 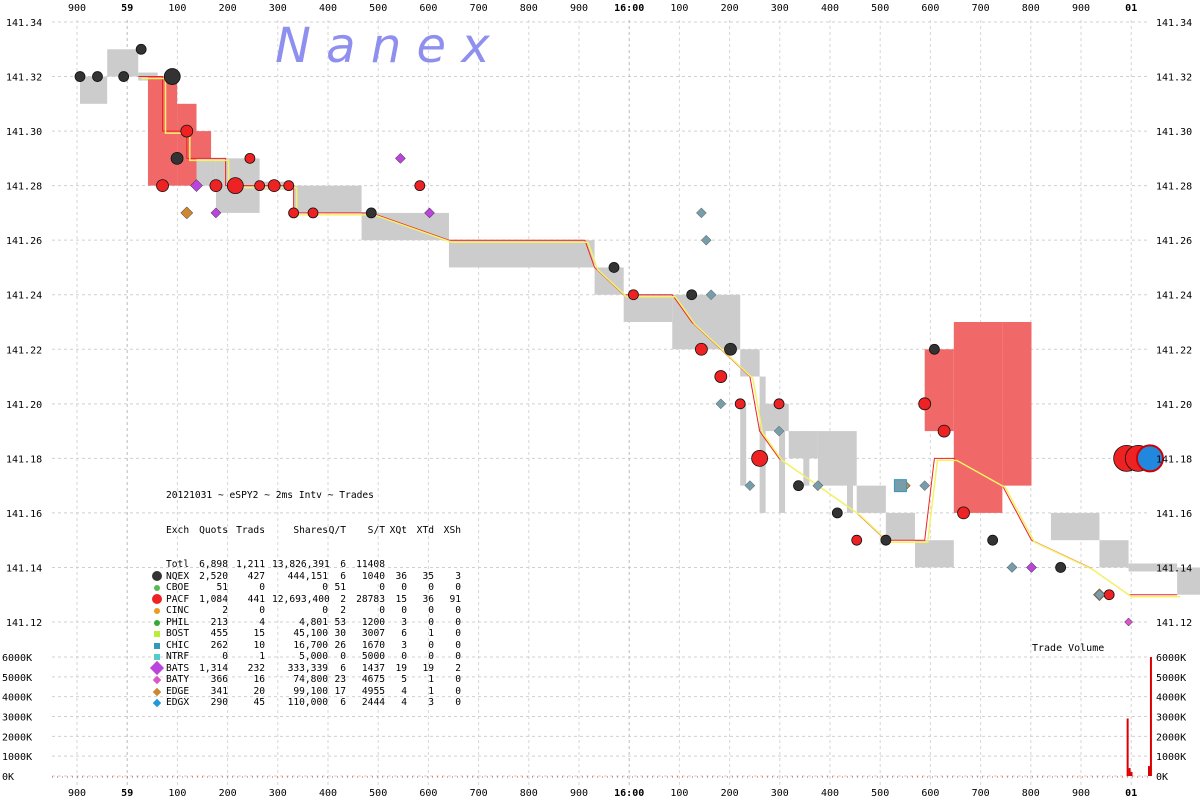 I want to click on volume-tick-label: 2000K, so click(x=17, y=737).